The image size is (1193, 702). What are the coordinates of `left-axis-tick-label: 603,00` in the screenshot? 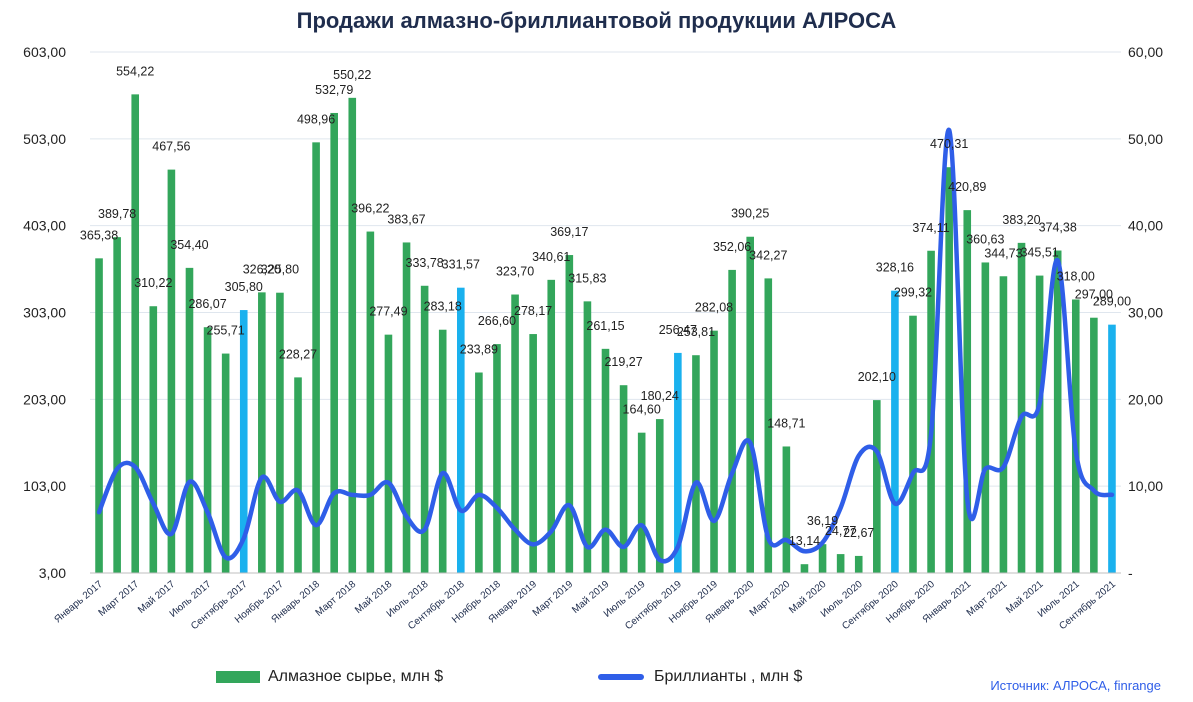 It's located at (44, 52).